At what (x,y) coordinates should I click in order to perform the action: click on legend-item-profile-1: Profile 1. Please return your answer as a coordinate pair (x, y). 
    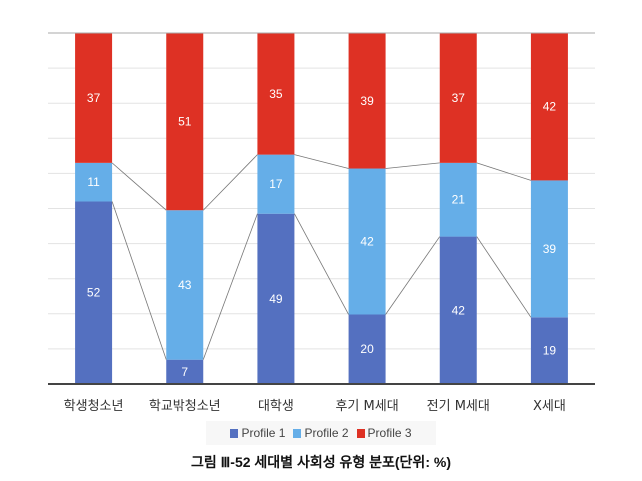
    Looking at the image, I should click on (257, 433).